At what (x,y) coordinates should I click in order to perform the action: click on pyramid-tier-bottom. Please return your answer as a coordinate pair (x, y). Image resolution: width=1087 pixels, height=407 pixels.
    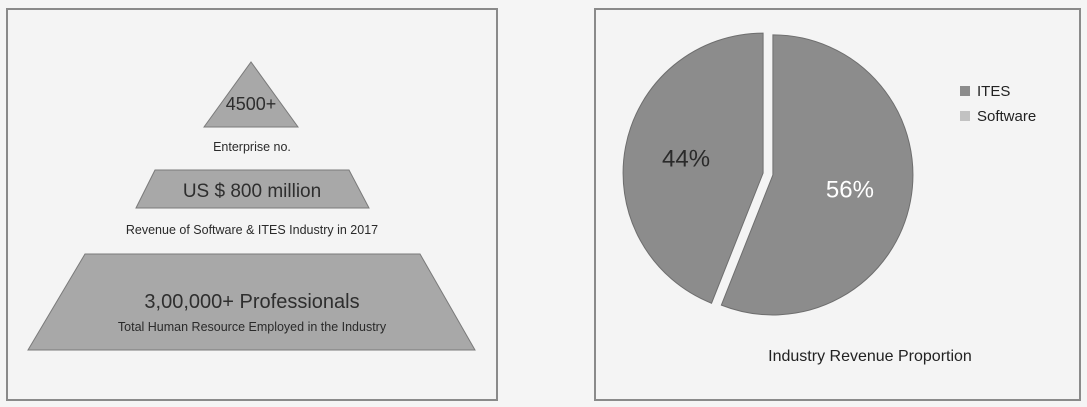
    Looking at the image, I should click on (251, 302).